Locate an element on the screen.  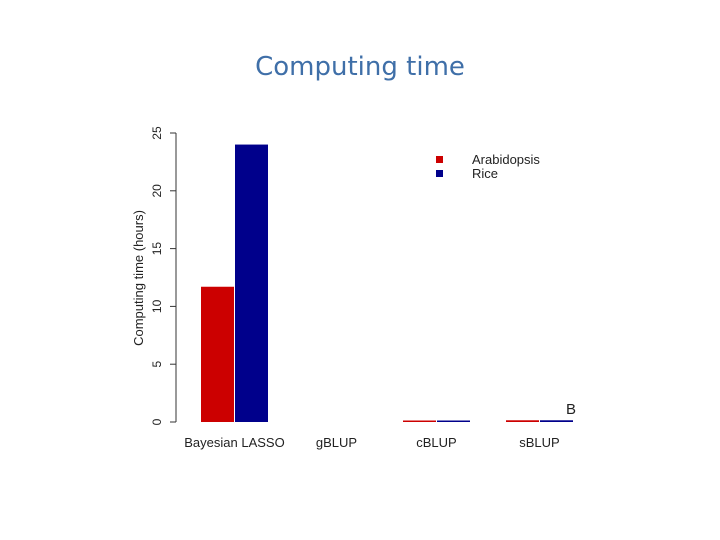
y-tick-label: 5 is located at coordinates (157, 364).